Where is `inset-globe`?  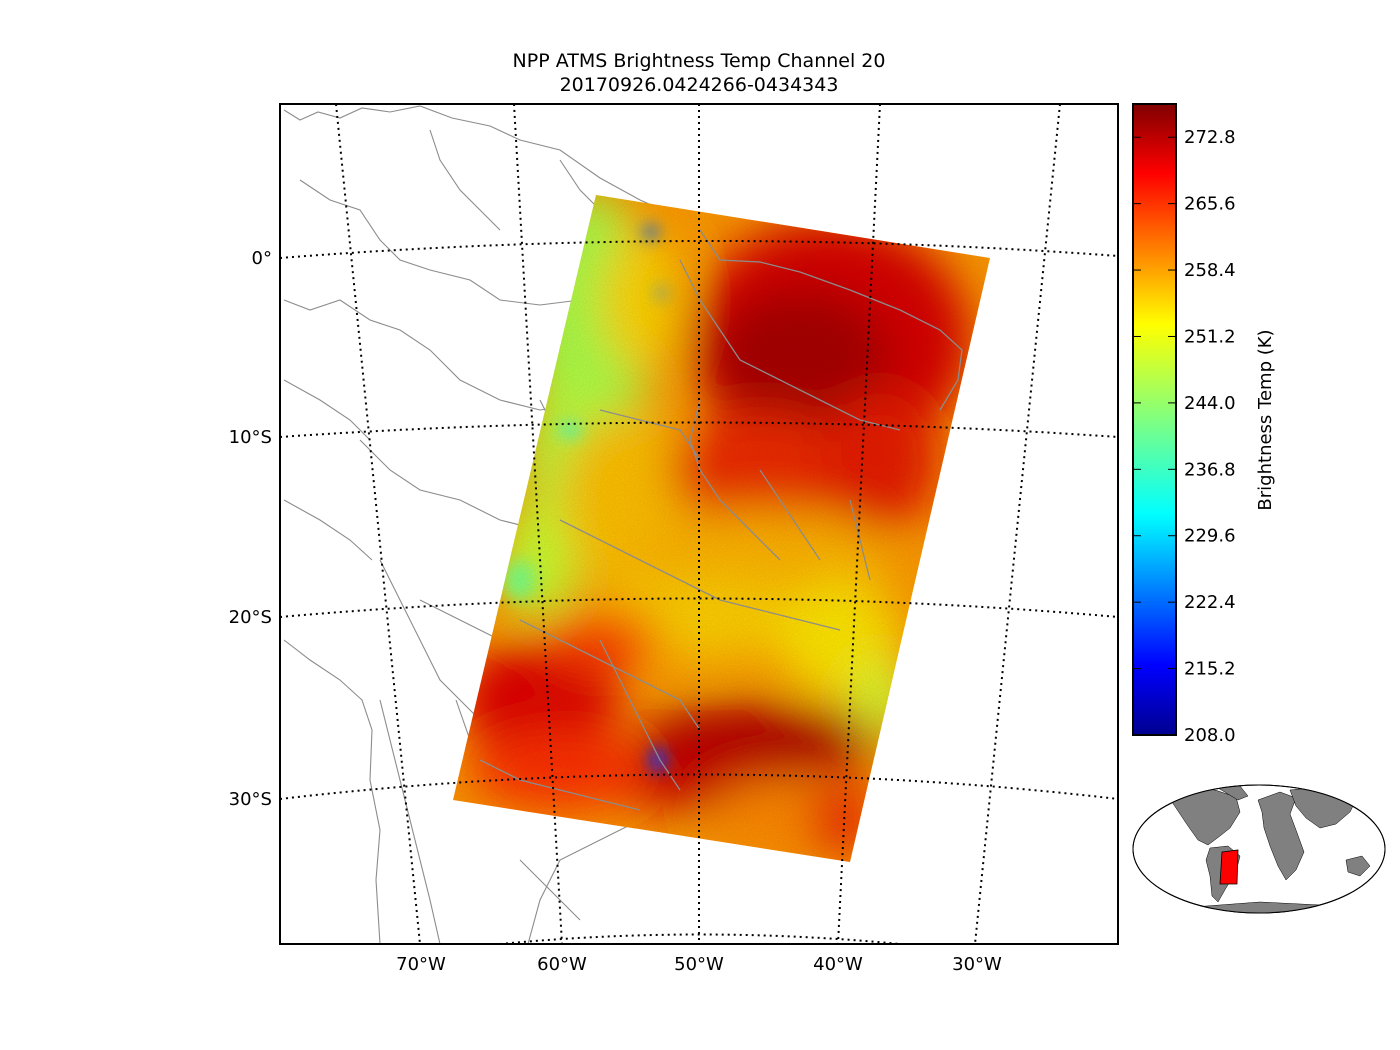
inset-globe is located at coordinates (1259, 849).